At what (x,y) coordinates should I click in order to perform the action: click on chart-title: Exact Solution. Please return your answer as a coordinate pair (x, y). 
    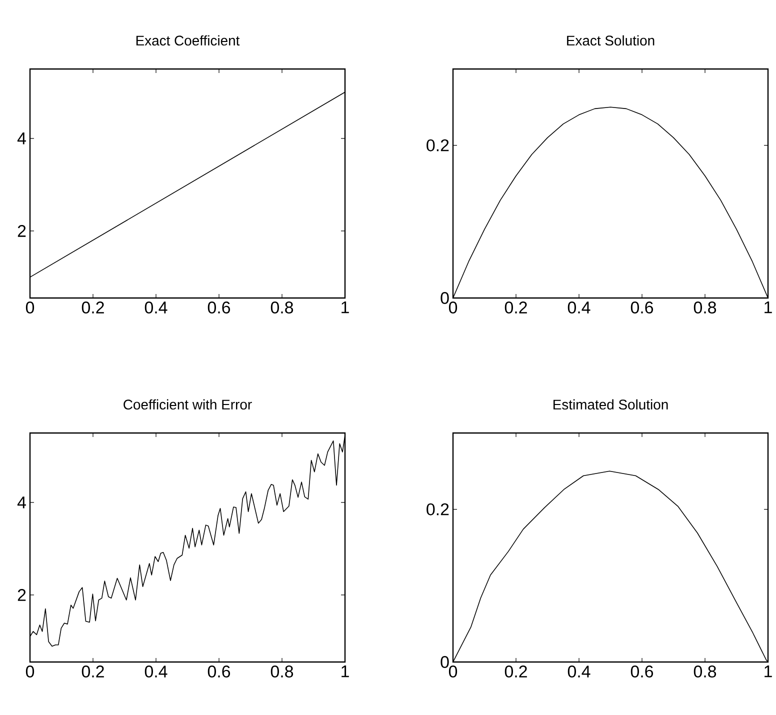
    Looking at the image, I should click on (610, 40).